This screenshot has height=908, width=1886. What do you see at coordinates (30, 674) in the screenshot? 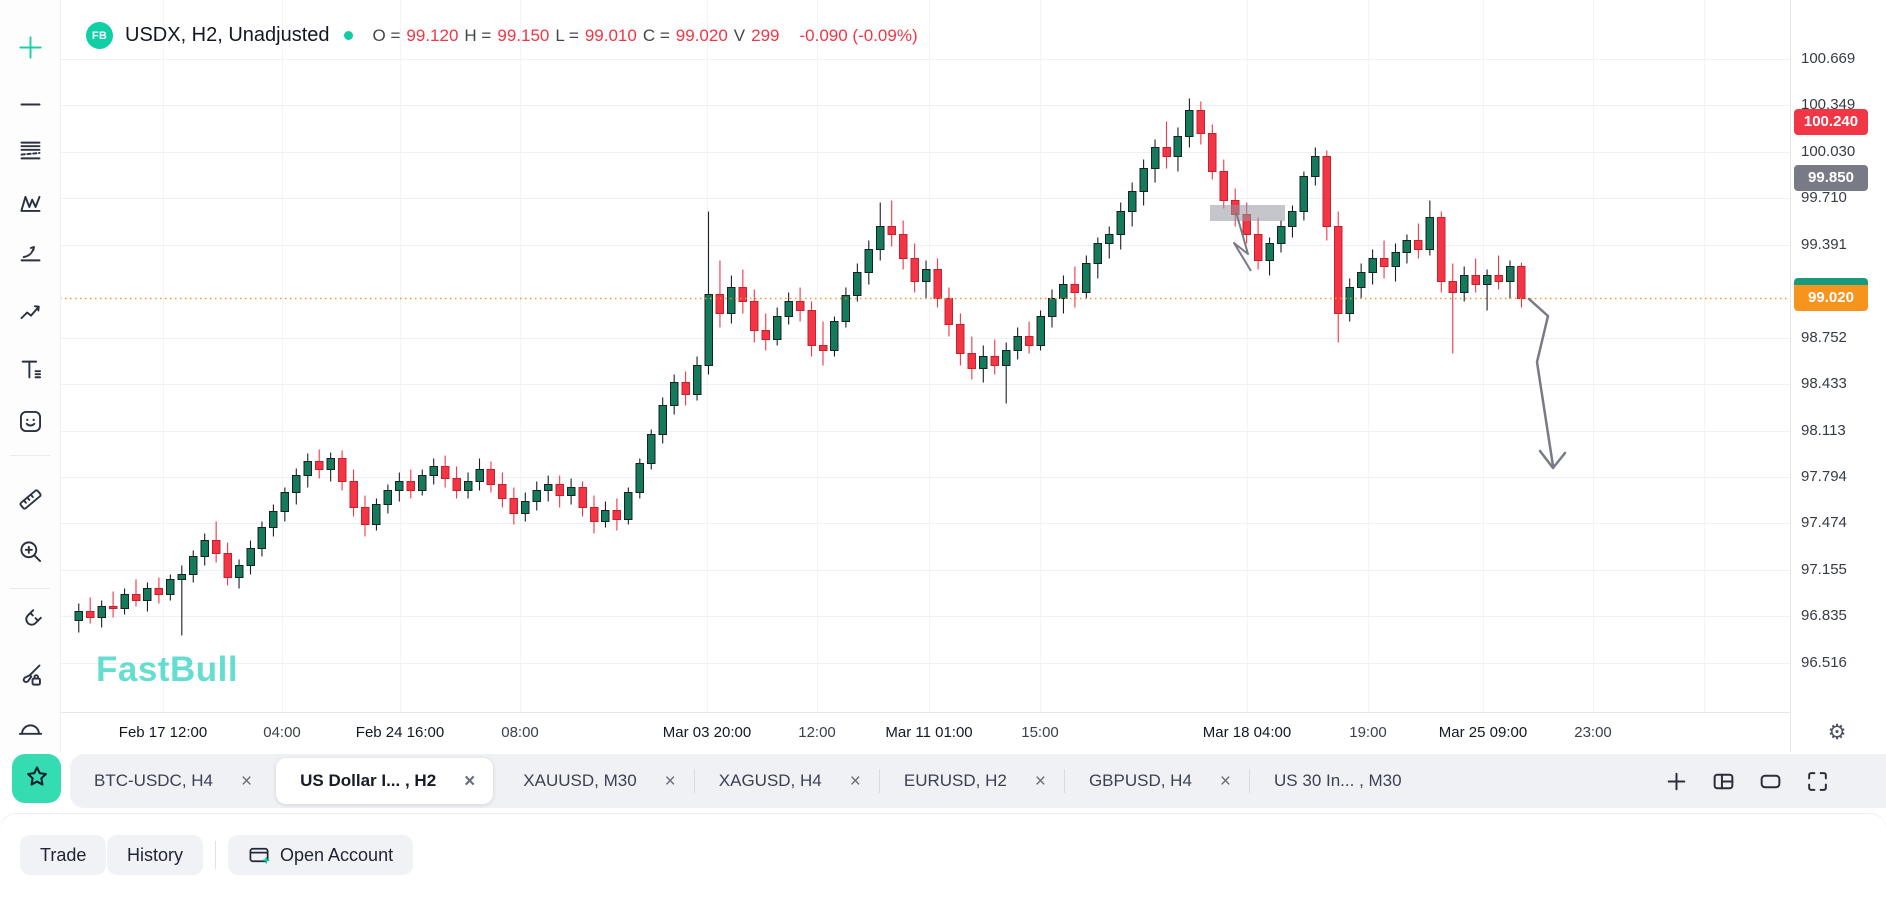
I see `brush-lock-icon` at bounding box center [30, 674].